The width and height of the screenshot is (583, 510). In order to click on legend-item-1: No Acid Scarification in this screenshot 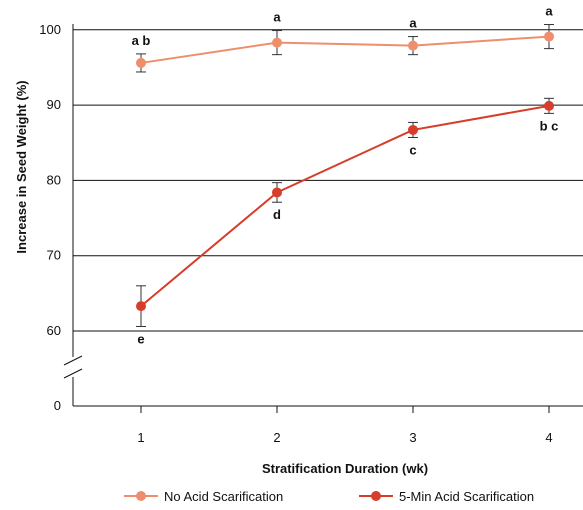, I will do `click(203, 496)`.